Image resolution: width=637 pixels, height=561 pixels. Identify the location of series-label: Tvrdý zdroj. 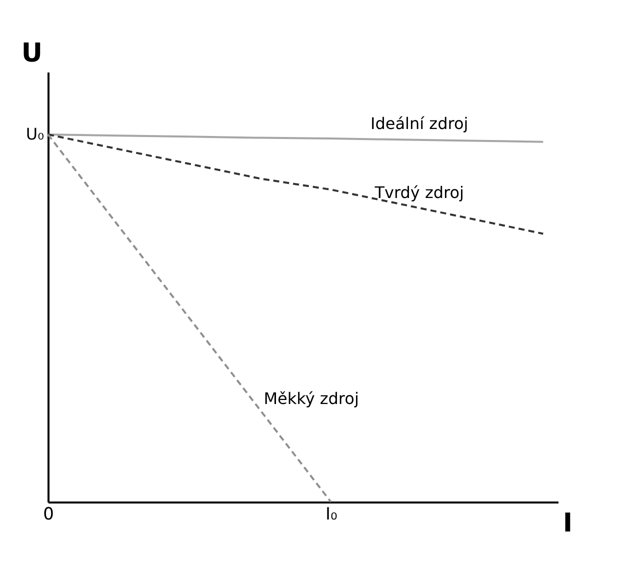
(419, 192).